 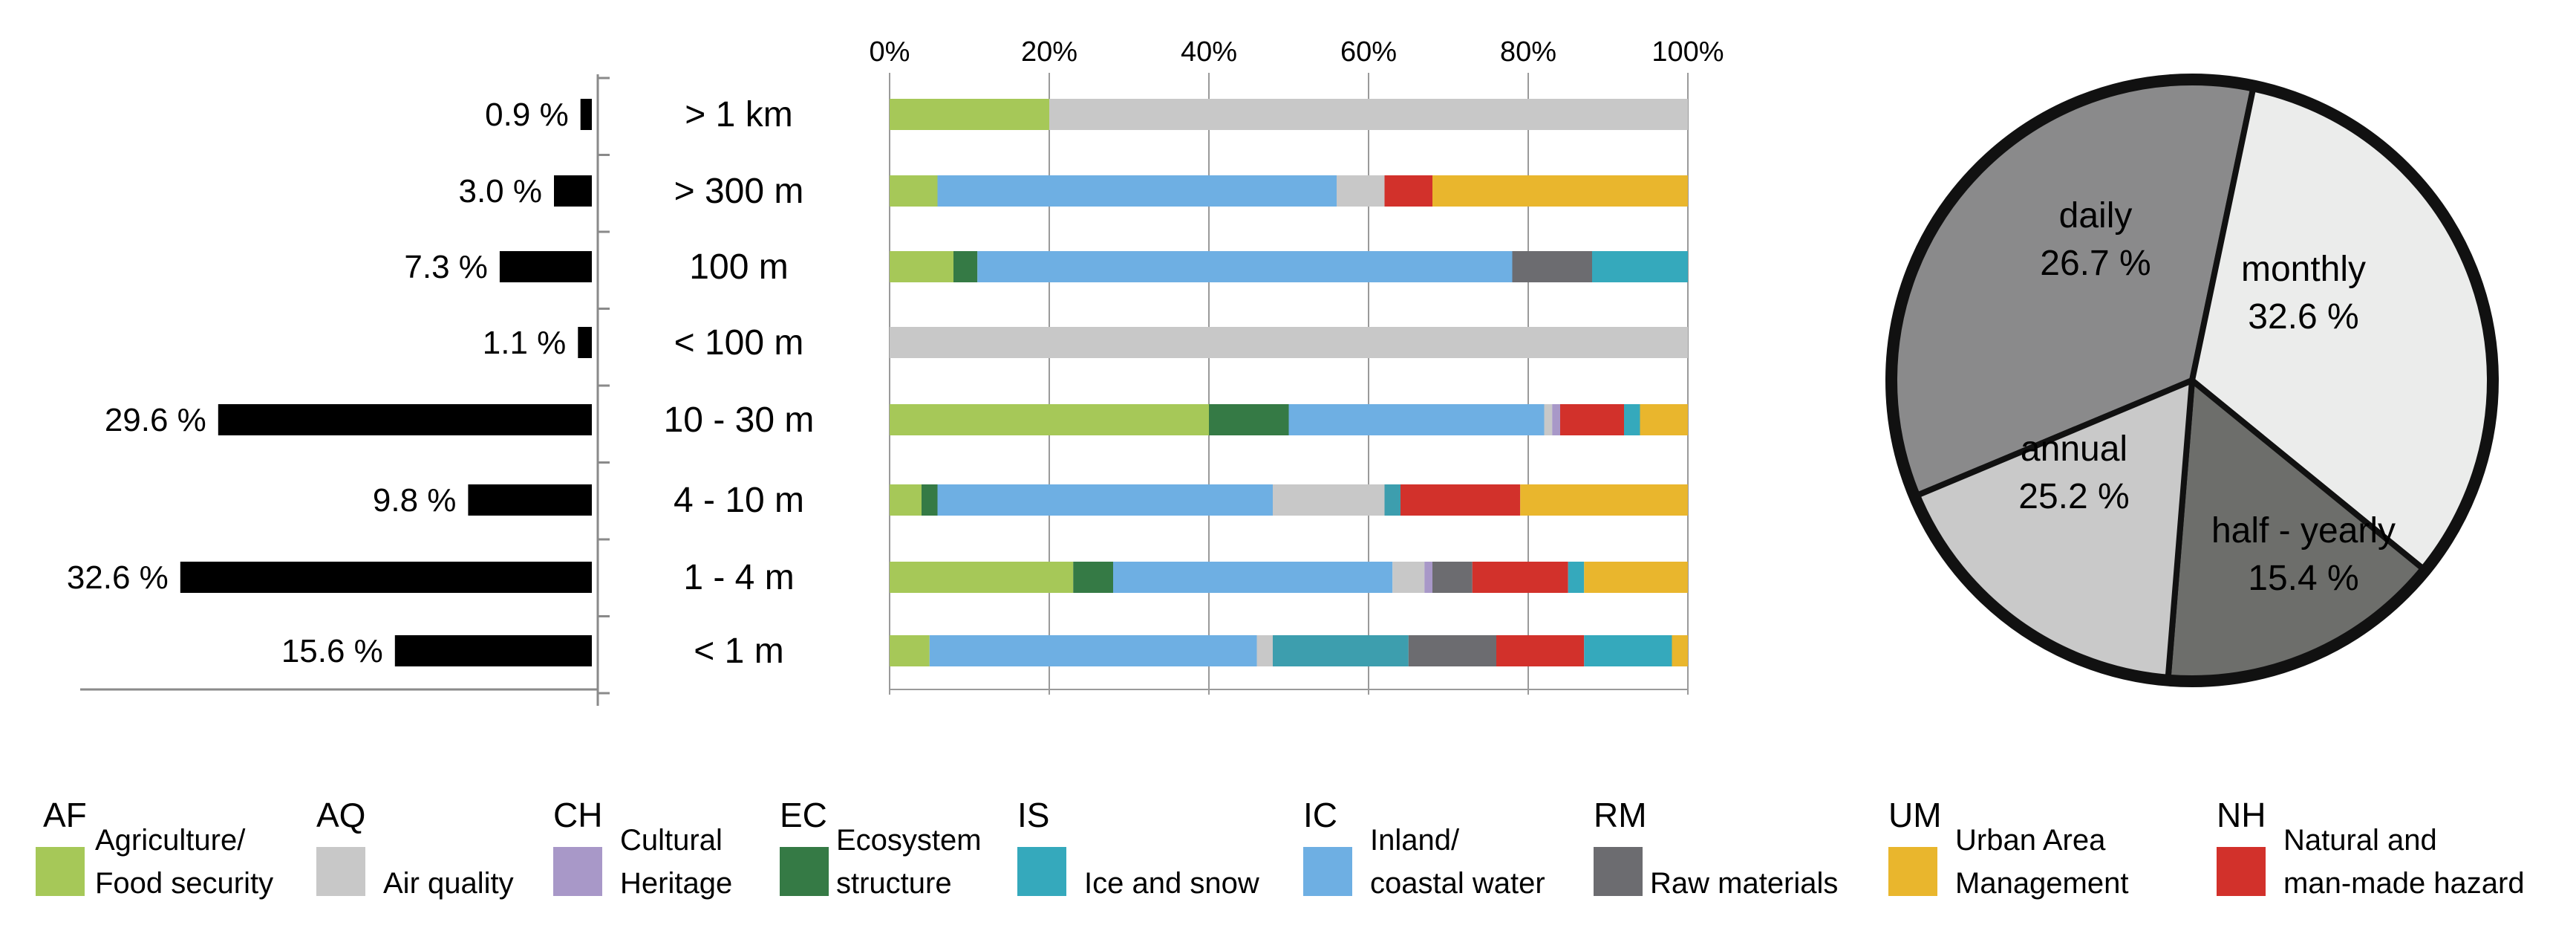 What do you see at coordinates (671, 840) in the screenshot?
I see `legend-label-line1: Cultural` at bounding box center [671, 840].